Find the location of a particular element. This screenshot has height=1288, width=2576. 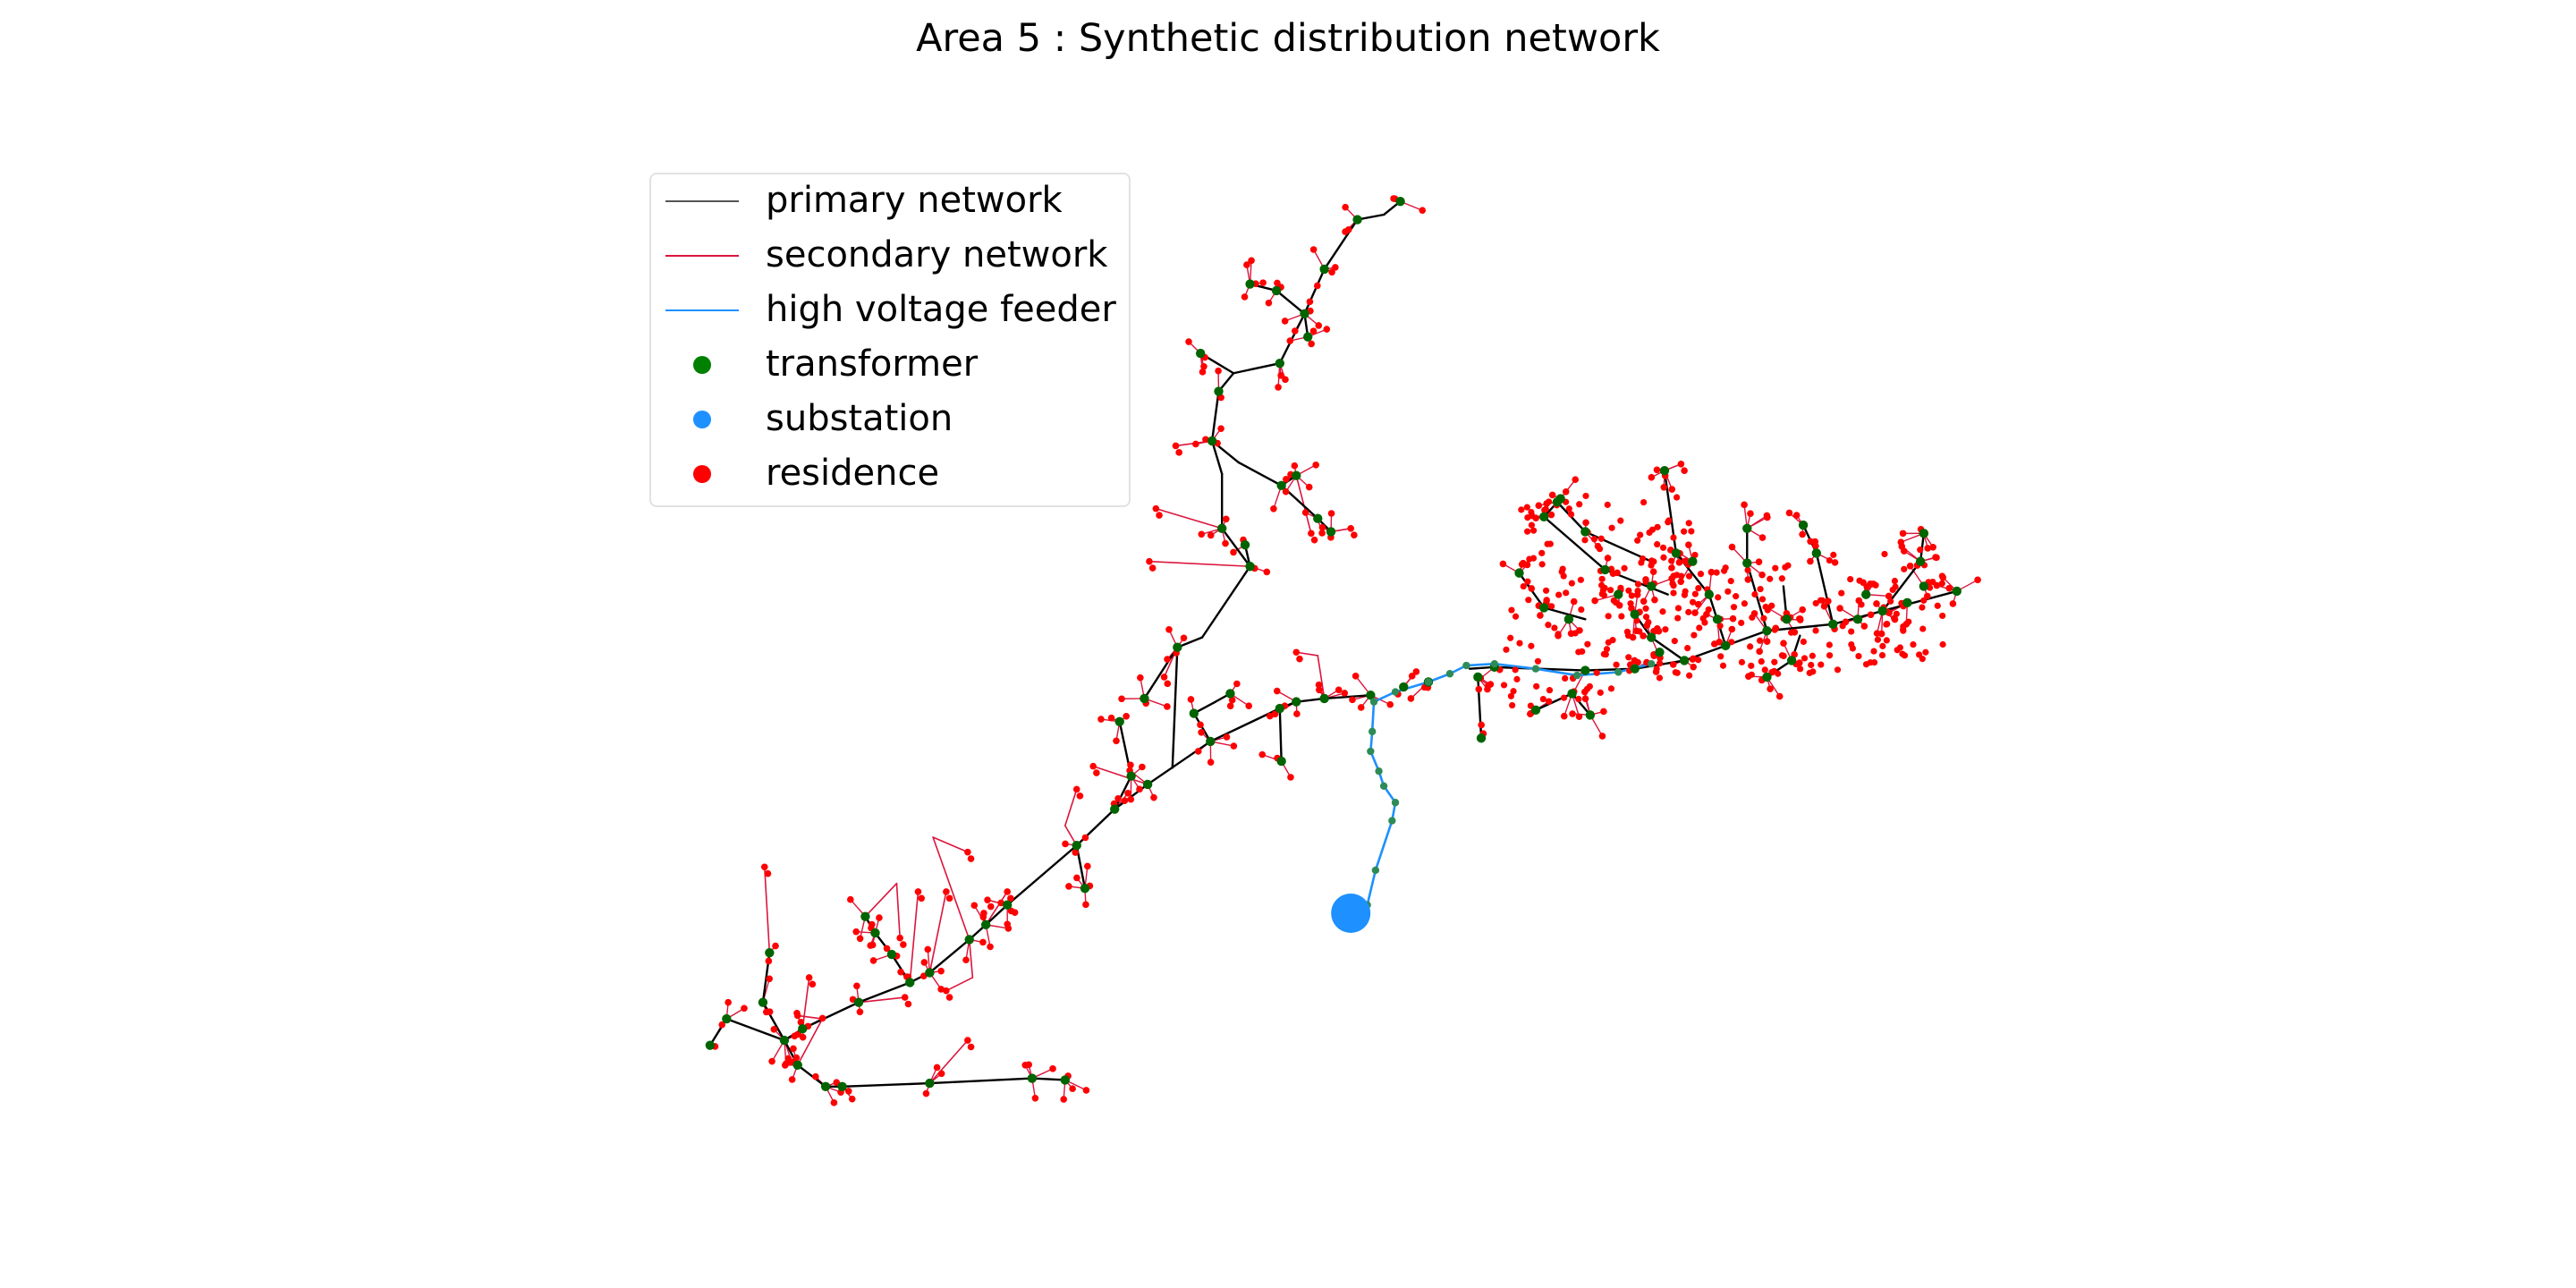

legend-label: secondary network is located at coordinates (937, 254).